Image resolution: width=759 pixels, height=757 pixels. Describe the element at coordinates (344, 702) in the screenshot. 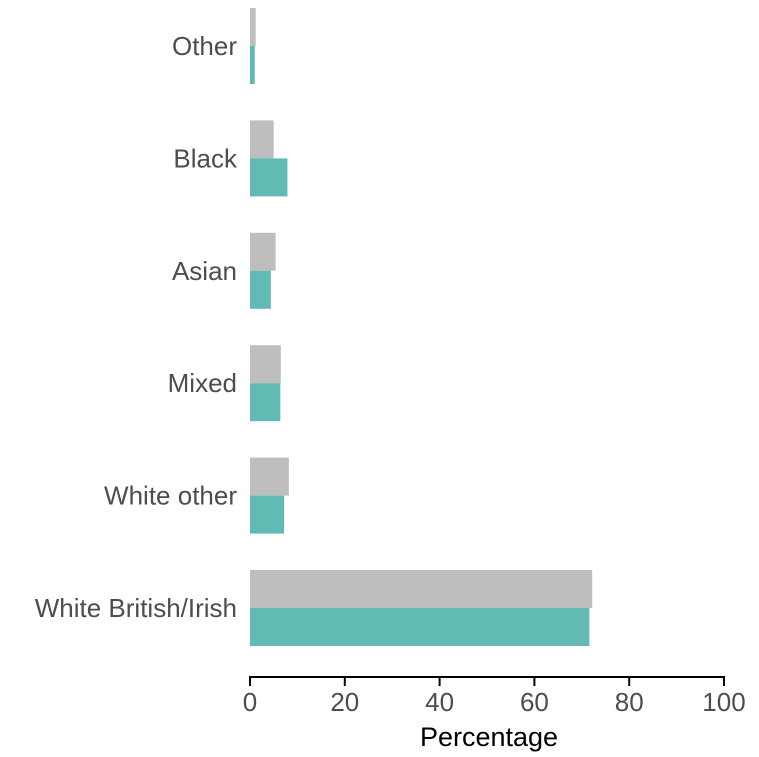

I see `x-tick-label-20: 20` at that location.